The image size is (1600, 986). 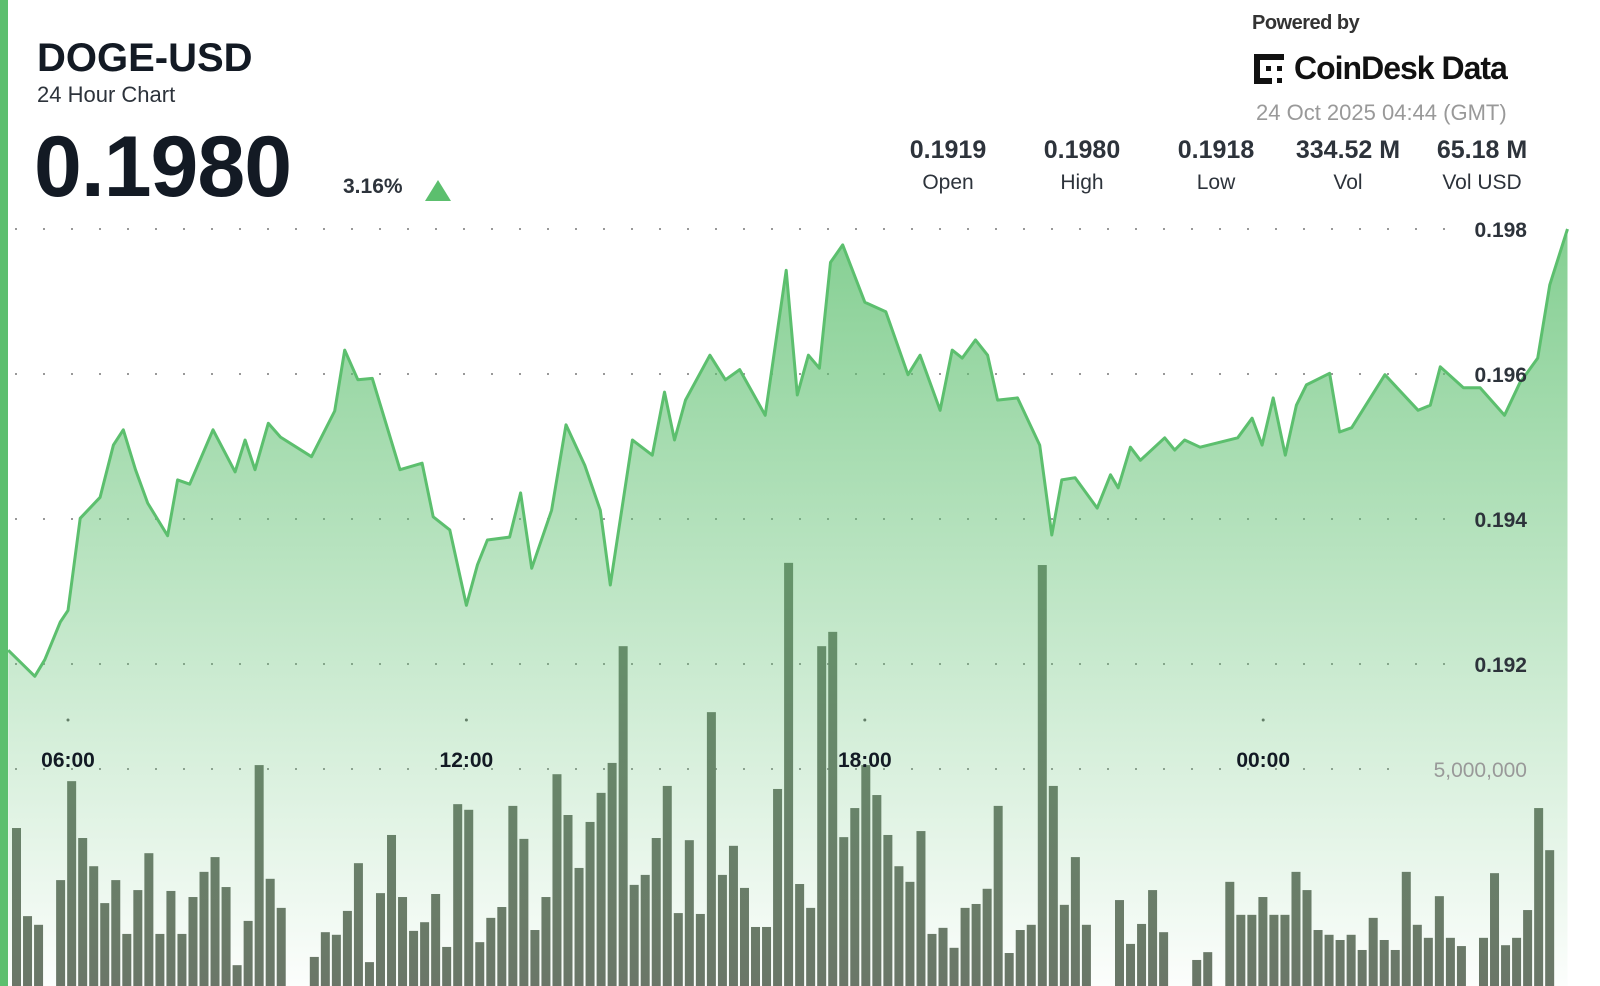 I want to click on coindesk-logo: CoinDesk Data, so click(x=1380, y=68).